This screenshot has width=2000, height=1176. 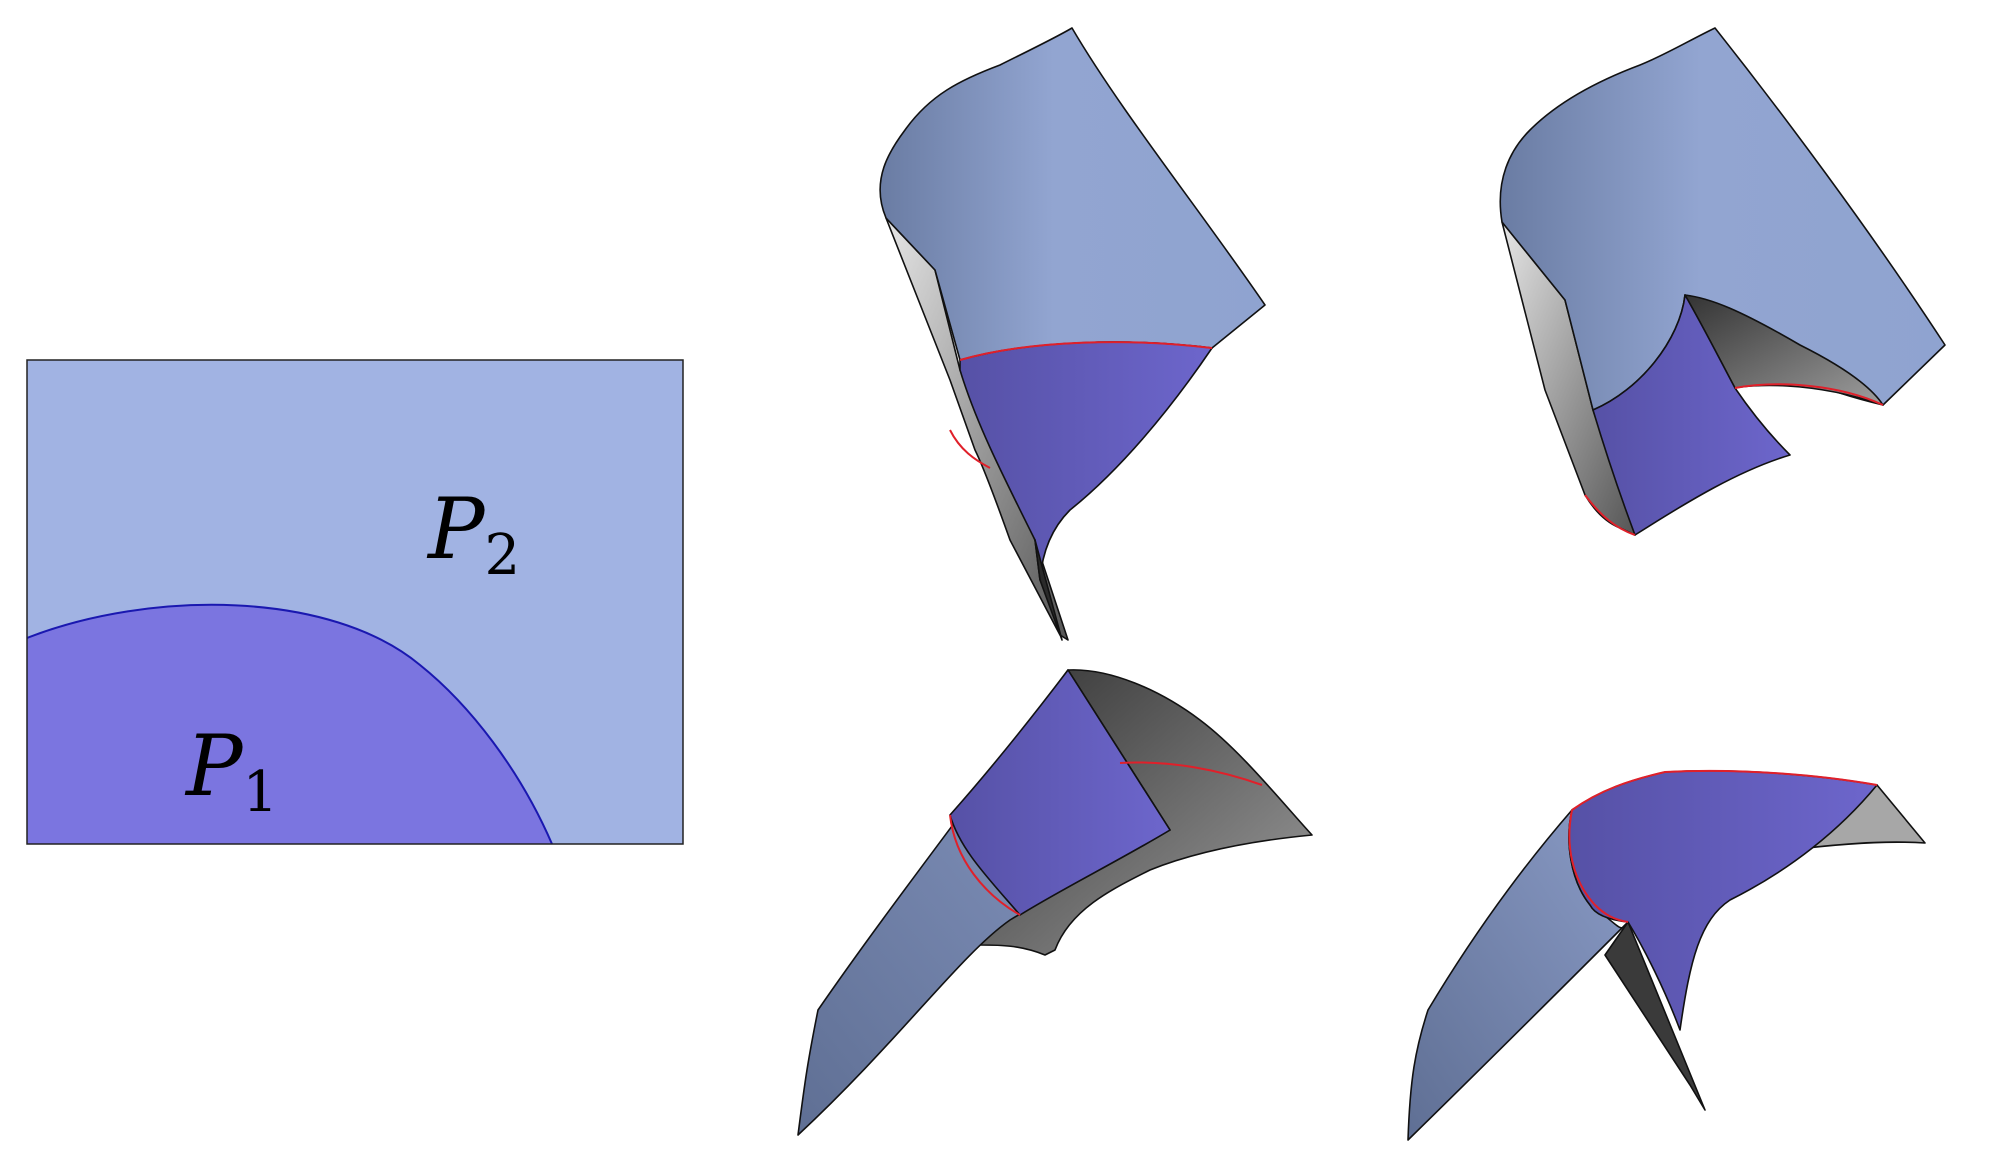 I want to click on label-p2: P2, so click(x=473, y=534).